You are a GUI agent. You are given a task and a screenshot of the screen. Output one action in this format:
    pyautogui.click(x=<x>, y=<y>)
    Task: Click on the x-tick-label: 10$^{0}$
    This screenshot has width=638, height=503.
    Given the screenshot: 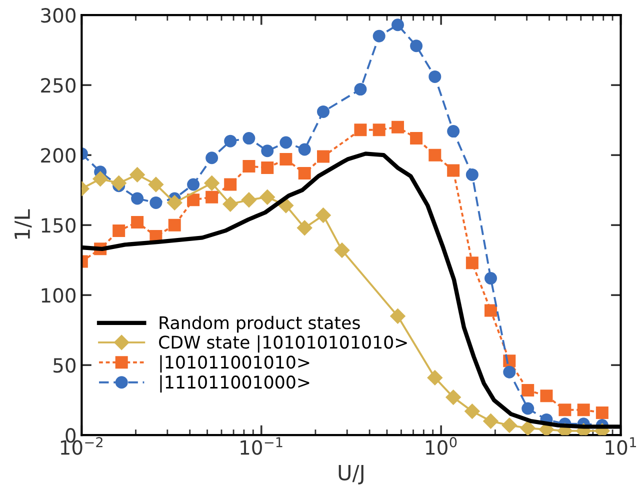 What is the action you would take?
    pyautogui.click(x=441, y=446)
    